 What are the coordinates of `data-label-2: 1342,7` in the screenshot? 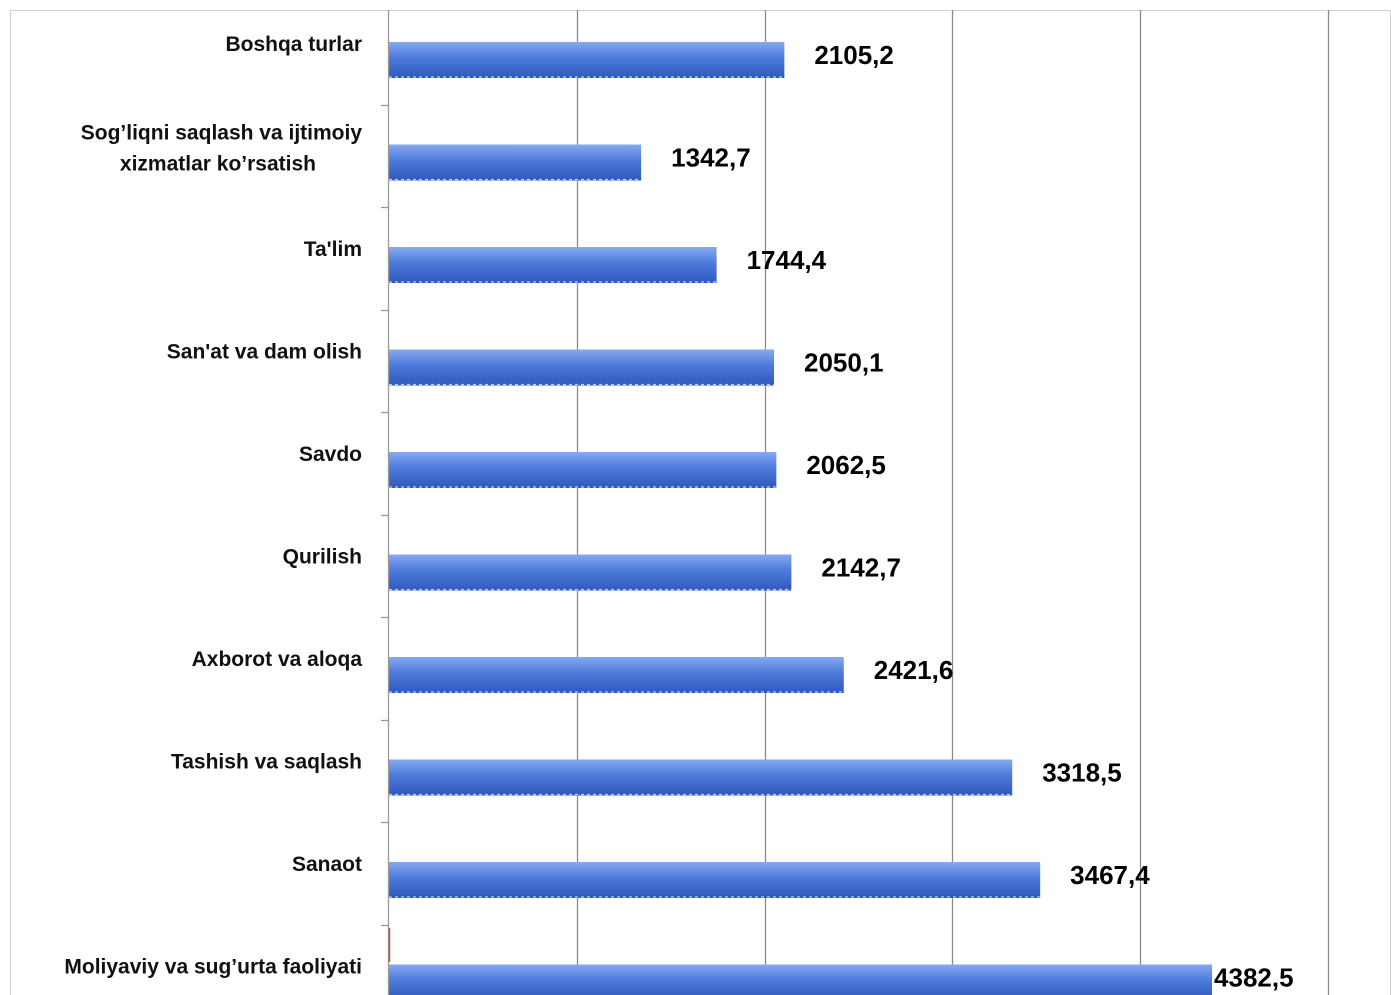 It's located at (711, 158).